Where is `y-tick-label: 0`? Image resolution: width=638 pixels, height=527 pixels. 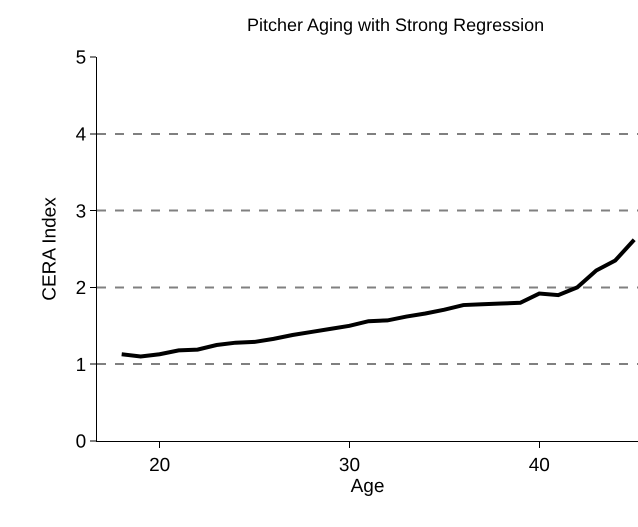
y-tick-label: 0 is located at coordinates (81, 442).